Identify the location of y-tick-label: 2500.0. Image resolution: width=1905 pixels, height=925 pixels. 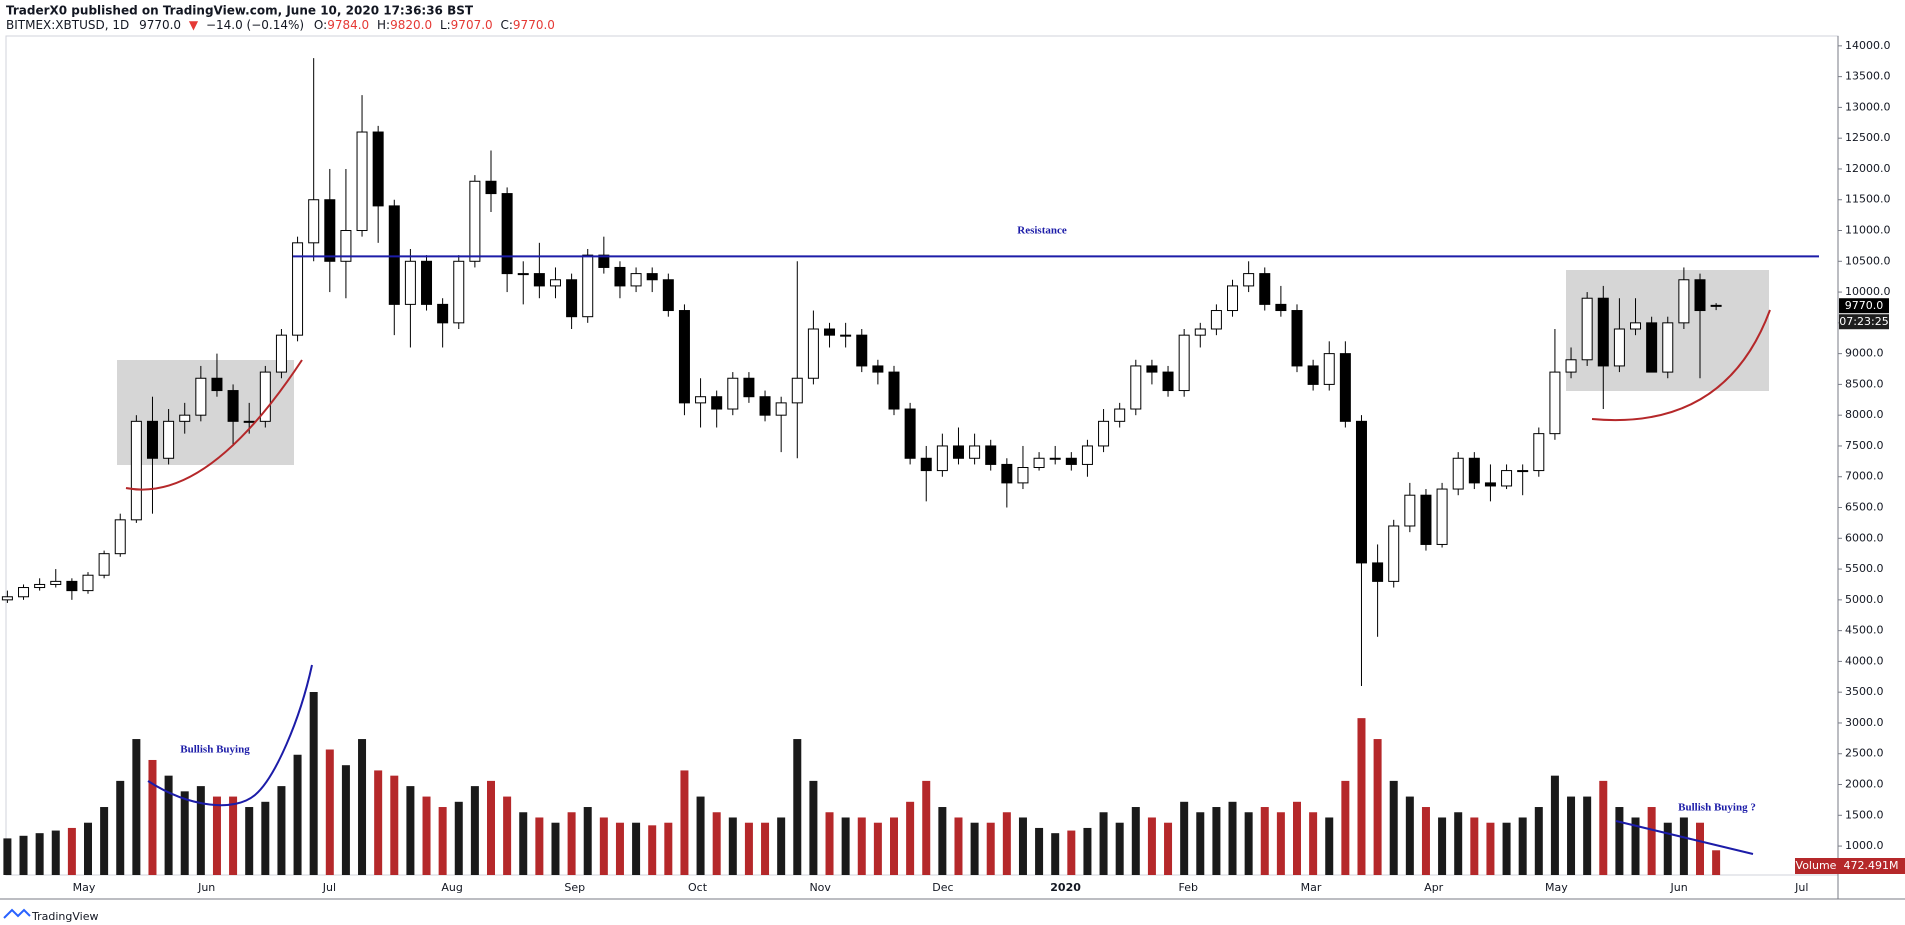
(1864, 753).